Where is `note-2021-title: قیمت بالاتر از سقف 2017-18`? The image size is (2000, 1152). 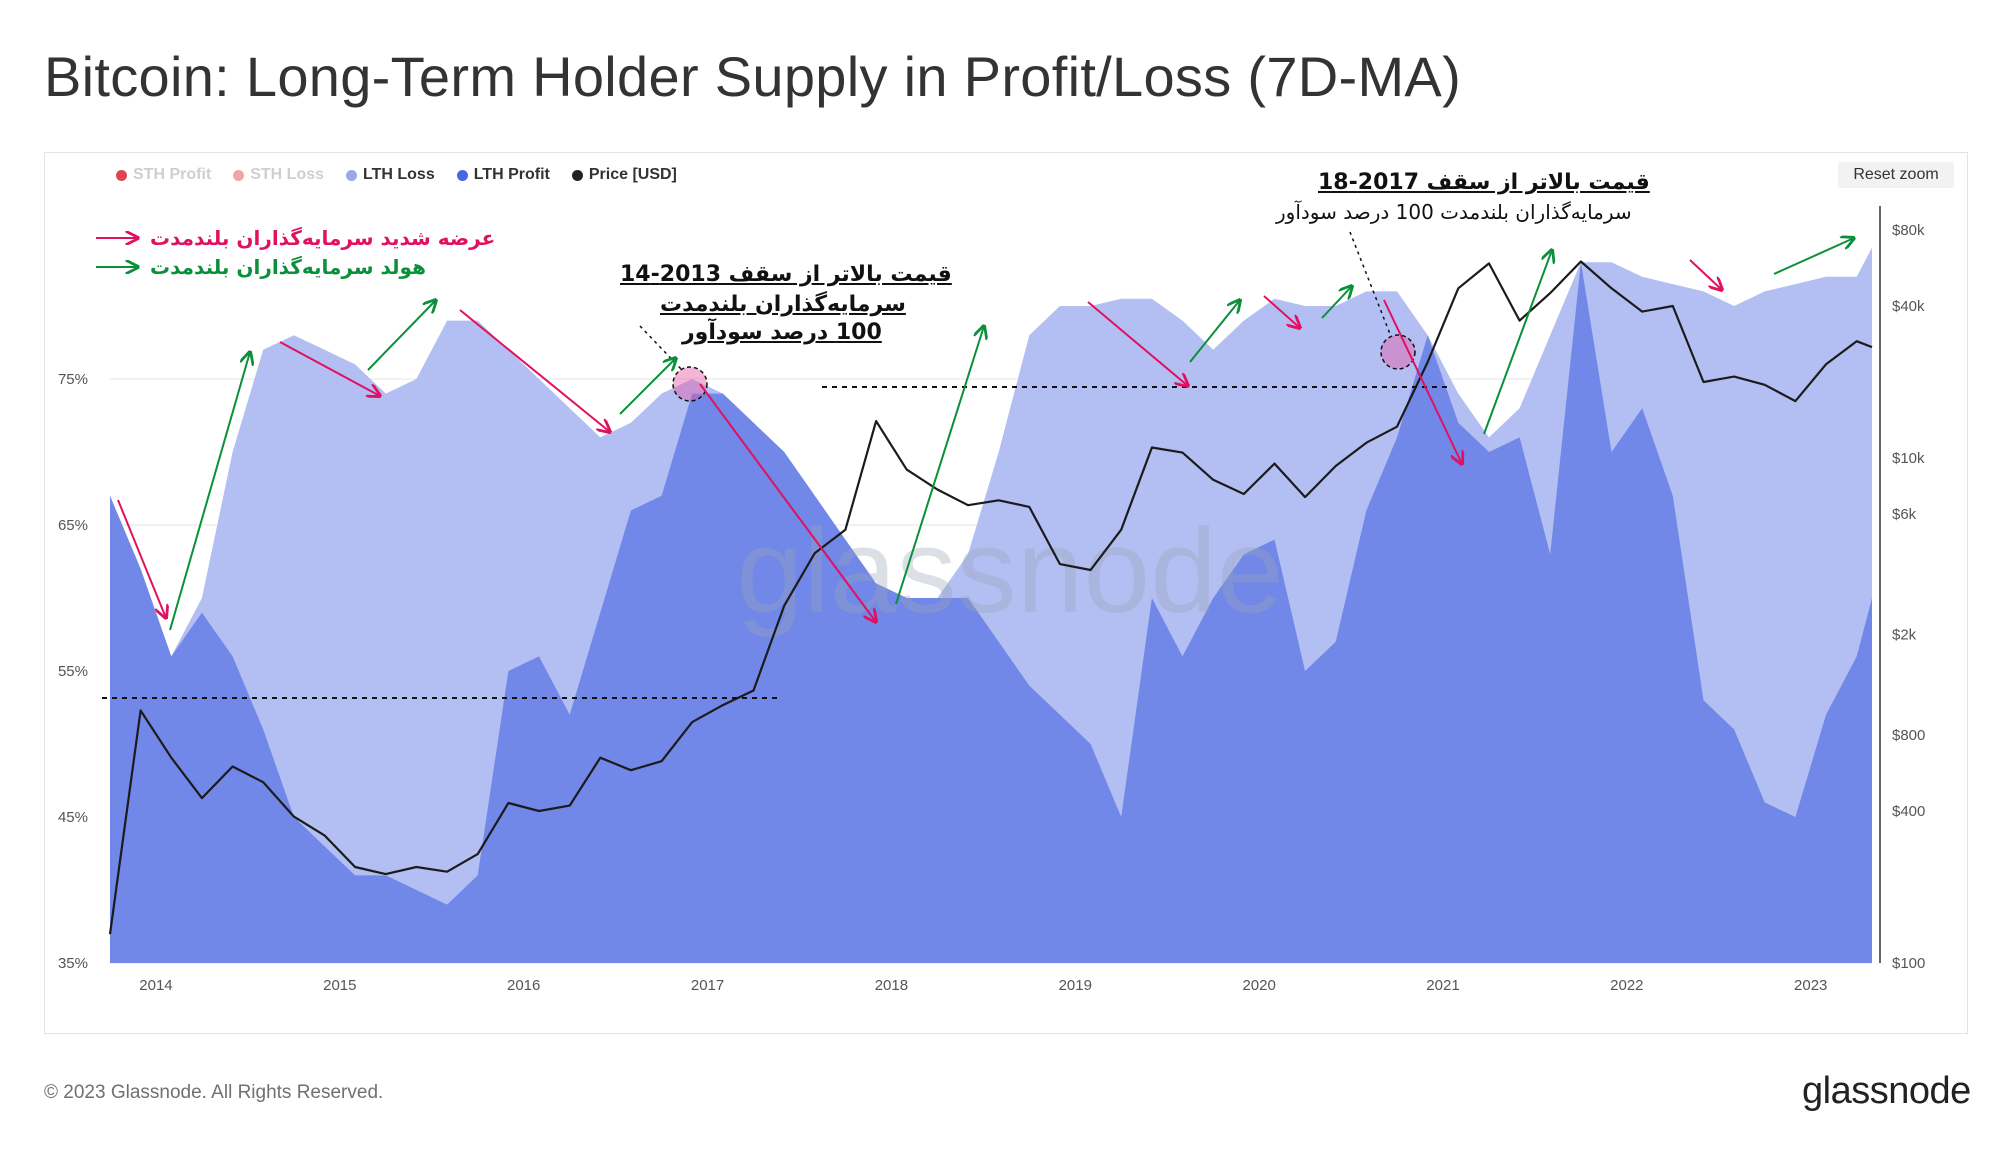 note-2021-title: قیمت بالاتر از سقف 2017-18 is located at coordinates (1484, 182).